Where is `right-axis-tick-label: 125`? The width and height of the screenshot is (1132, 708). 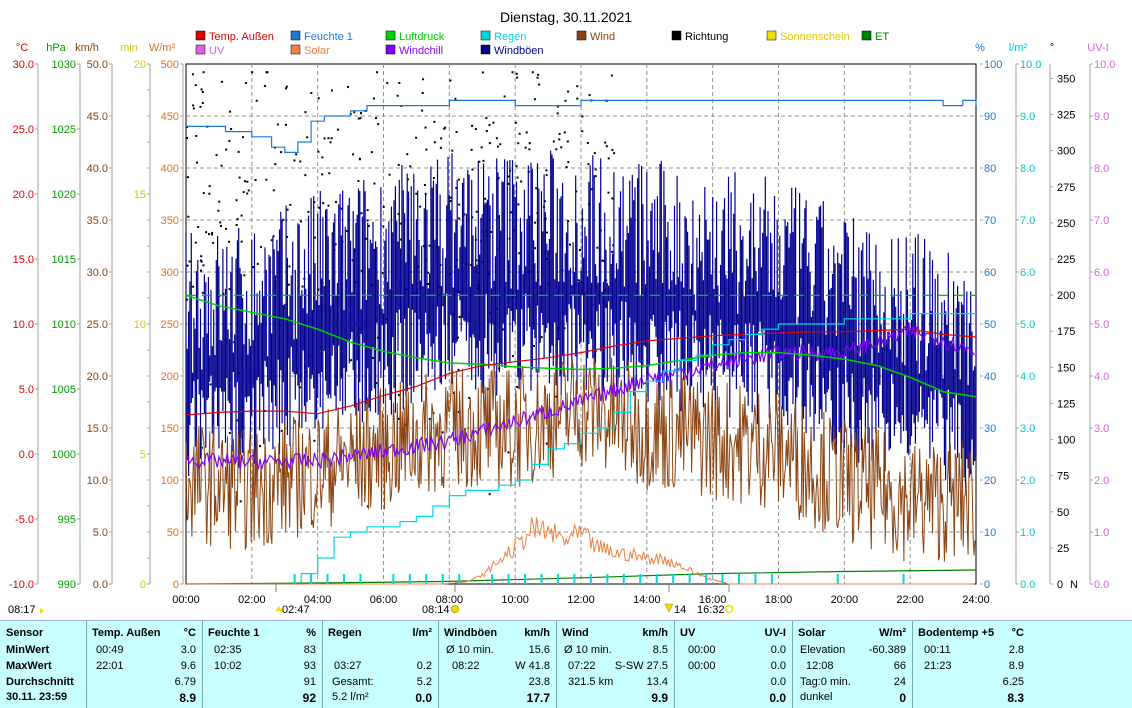
right-axis-tick-label: 125 is located at coordinates (1066, 404).